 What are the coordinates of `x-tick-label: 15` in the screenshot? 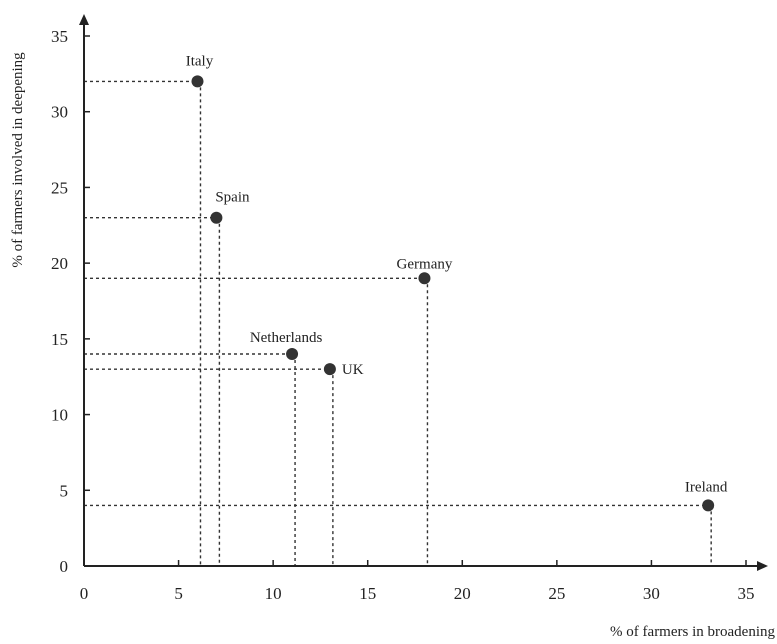 It's located at (367, 593).